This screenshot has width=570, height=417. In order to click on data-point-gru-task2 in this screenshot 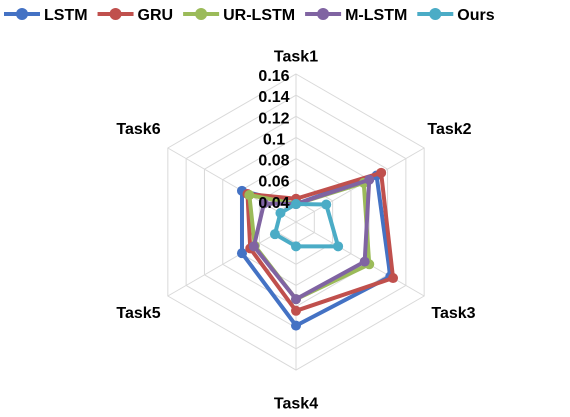, I will do `click(381, 172)`.